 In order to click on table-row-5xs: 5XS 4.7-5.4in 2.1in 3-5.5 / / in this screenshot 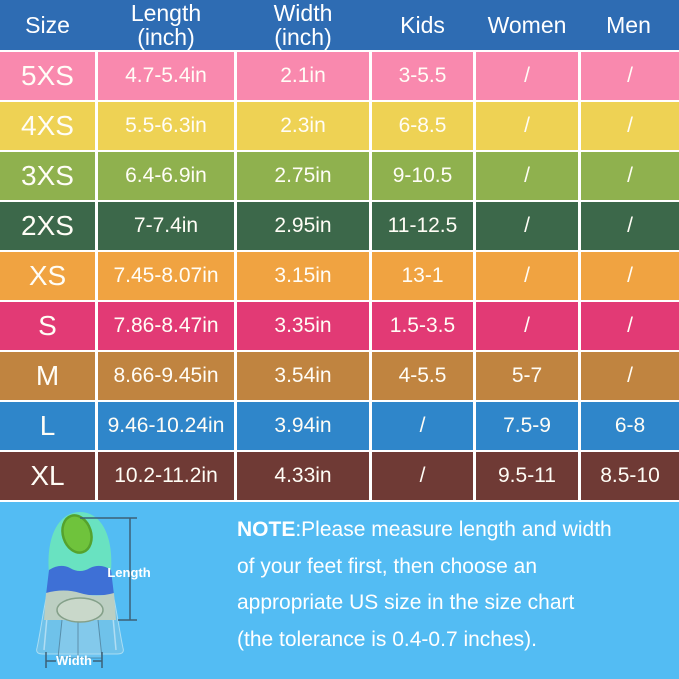, I will do `click(339, 77)`.